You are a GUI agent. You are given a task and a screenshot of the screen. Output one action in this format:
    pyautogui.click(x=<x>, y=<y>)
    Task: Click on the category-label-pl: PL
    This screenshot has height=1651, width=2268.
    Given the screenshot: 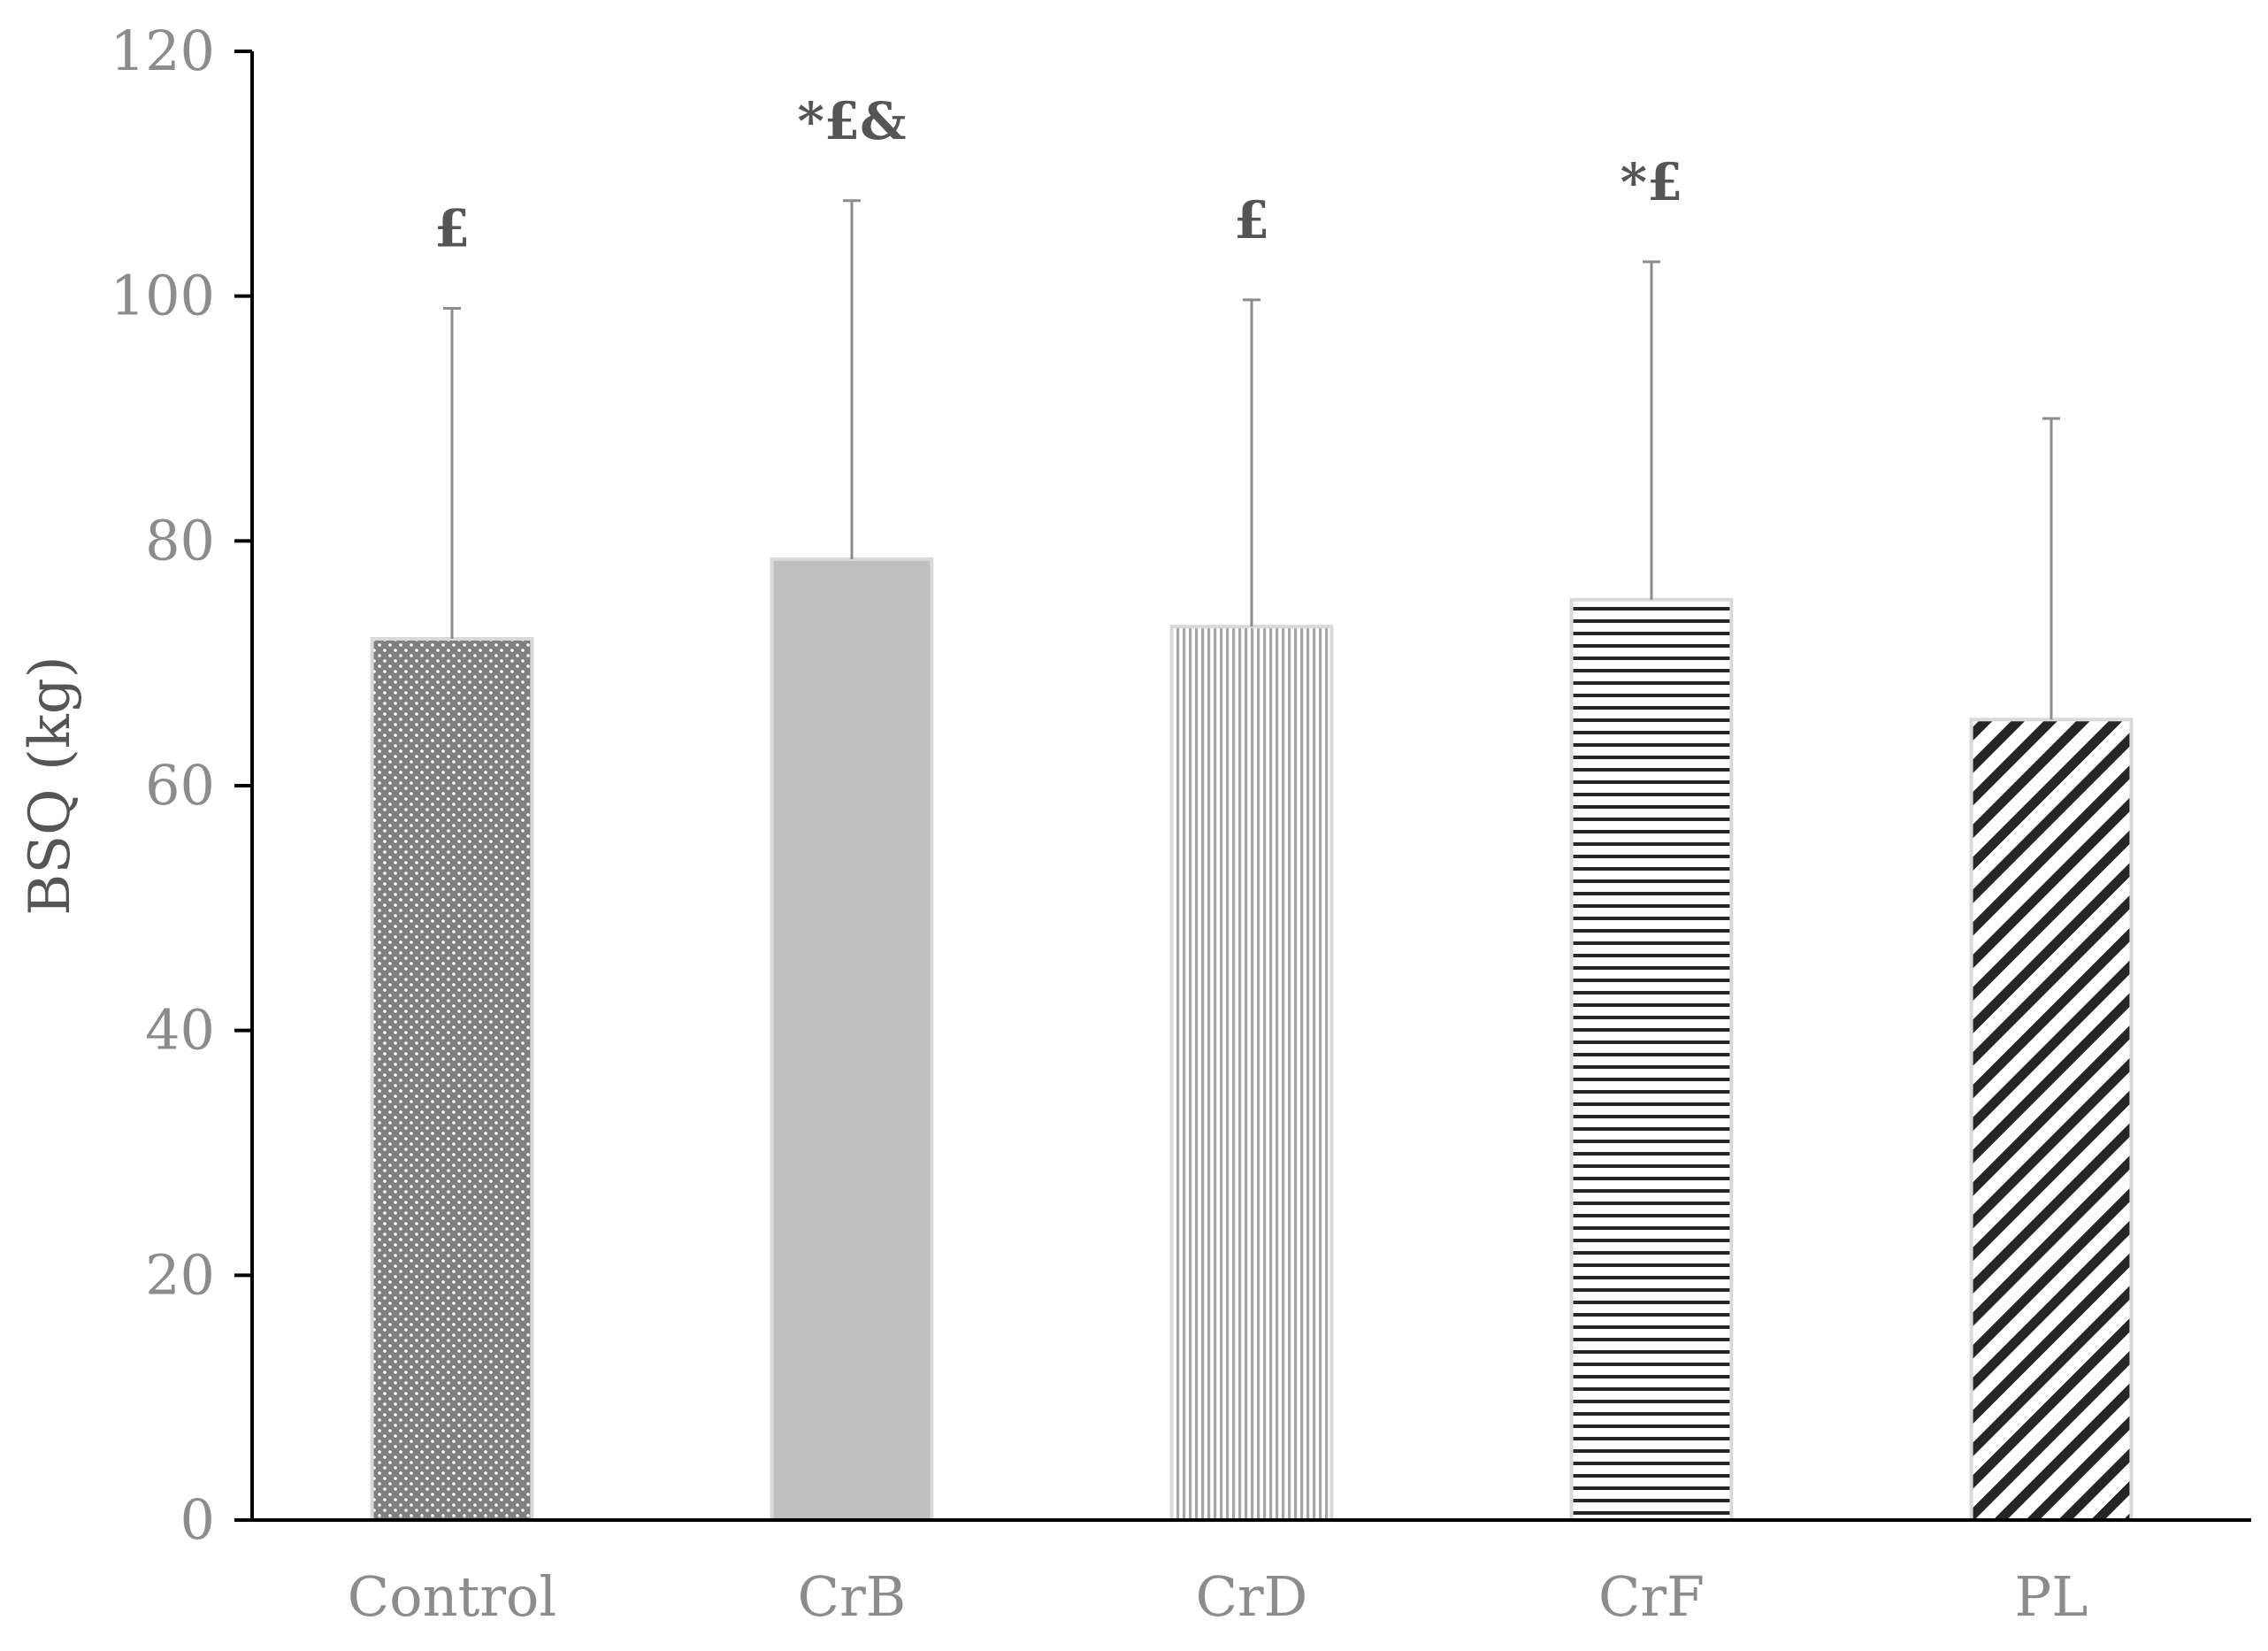 What is the action you would take?
    pyautogui.click(x=2052, y=1596)
    